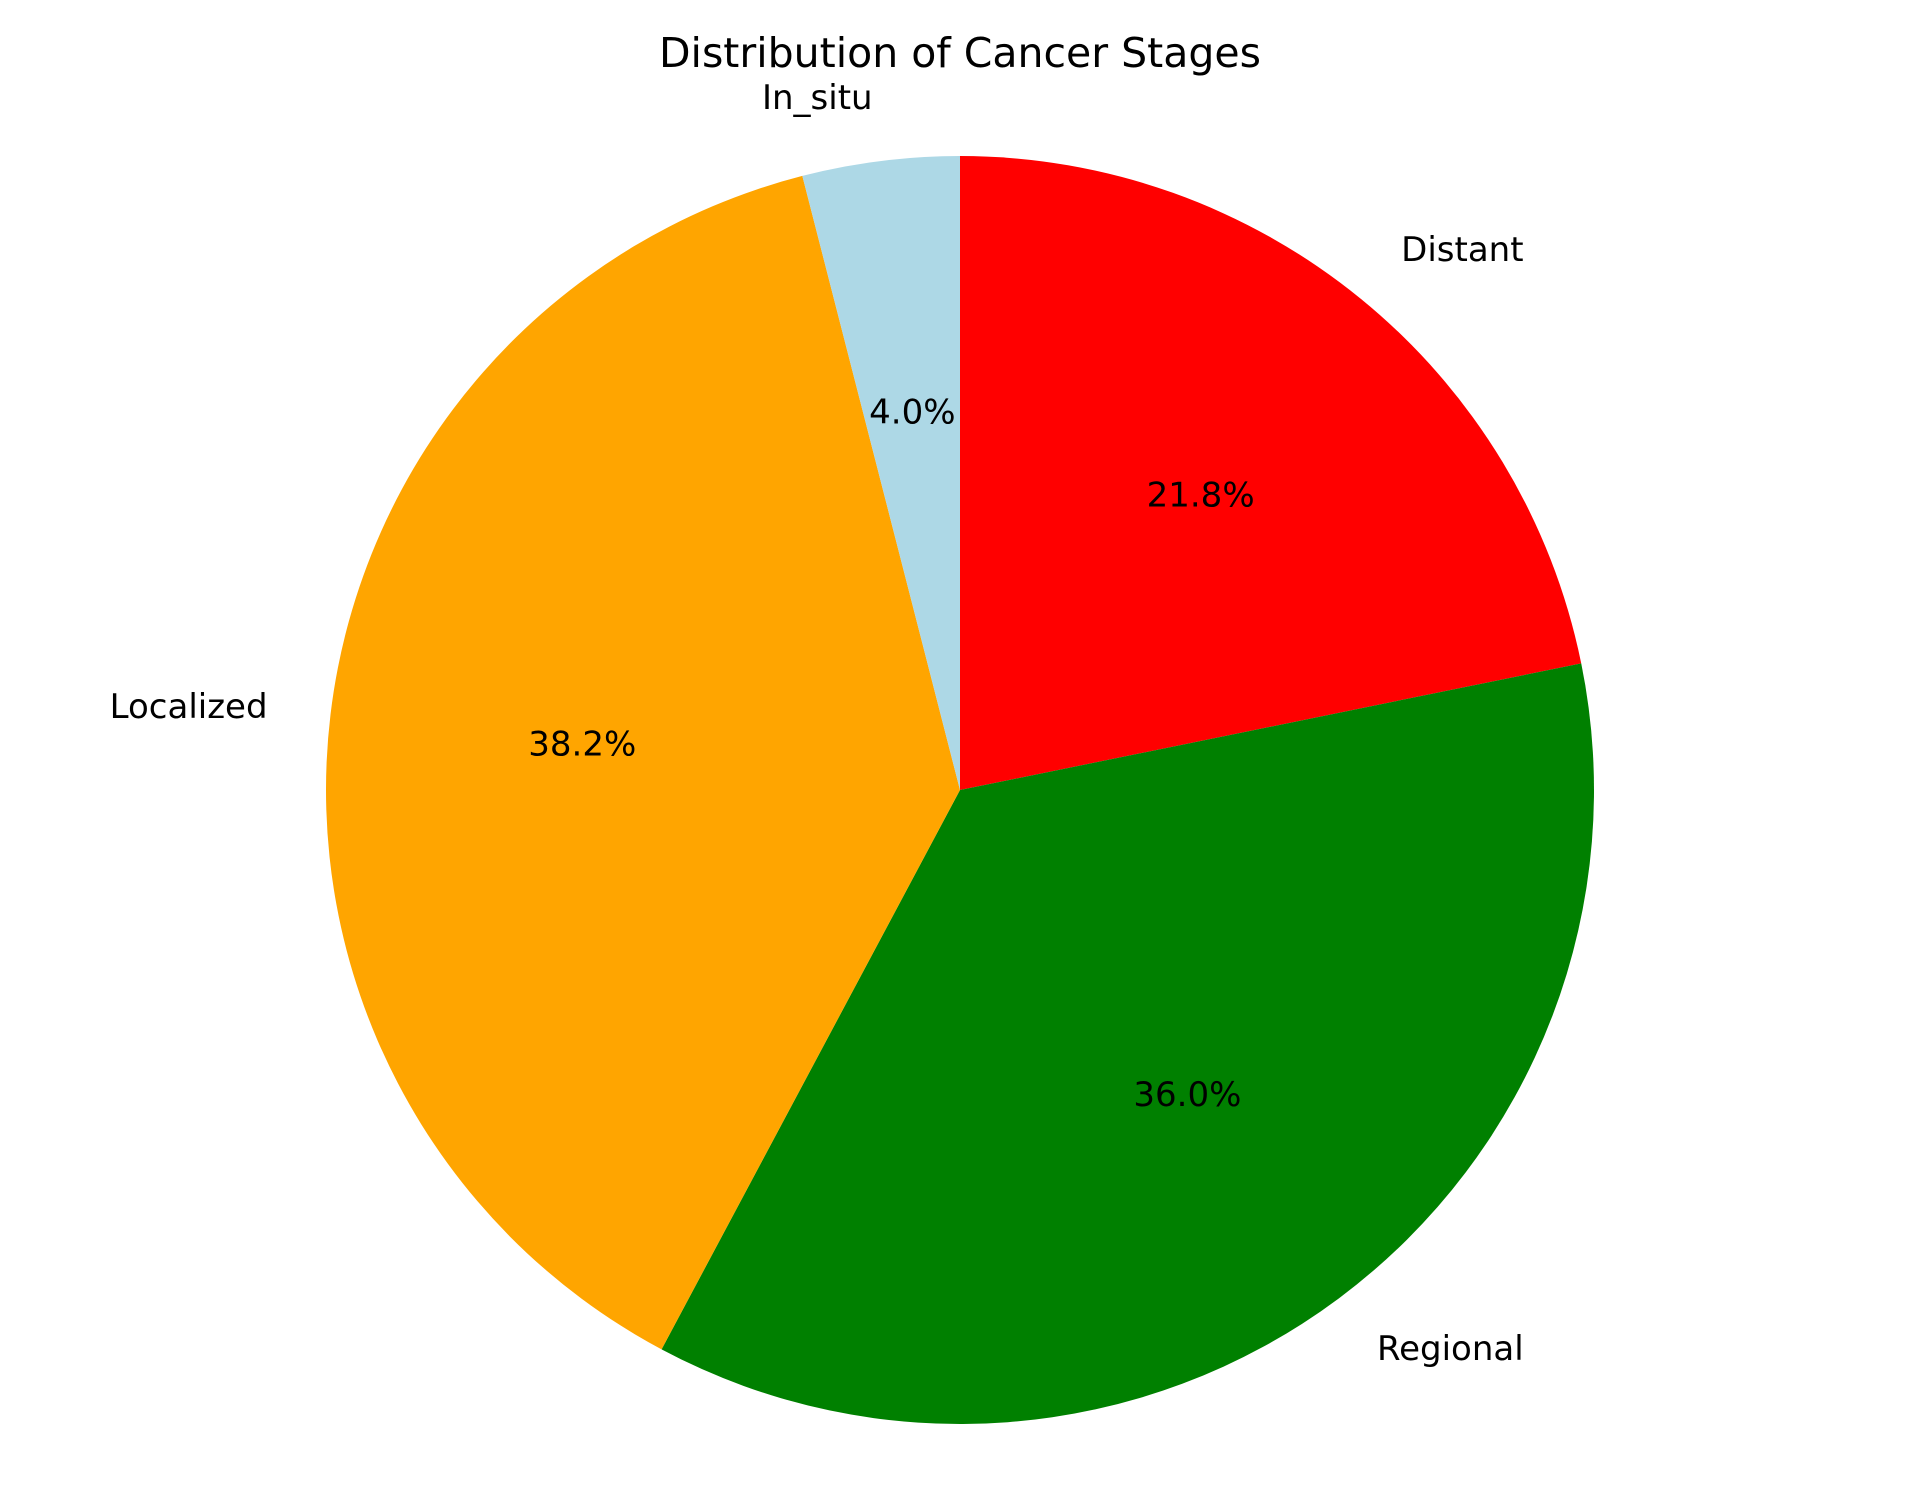  I want to click on slice-label: Localized, so click(189, 707).